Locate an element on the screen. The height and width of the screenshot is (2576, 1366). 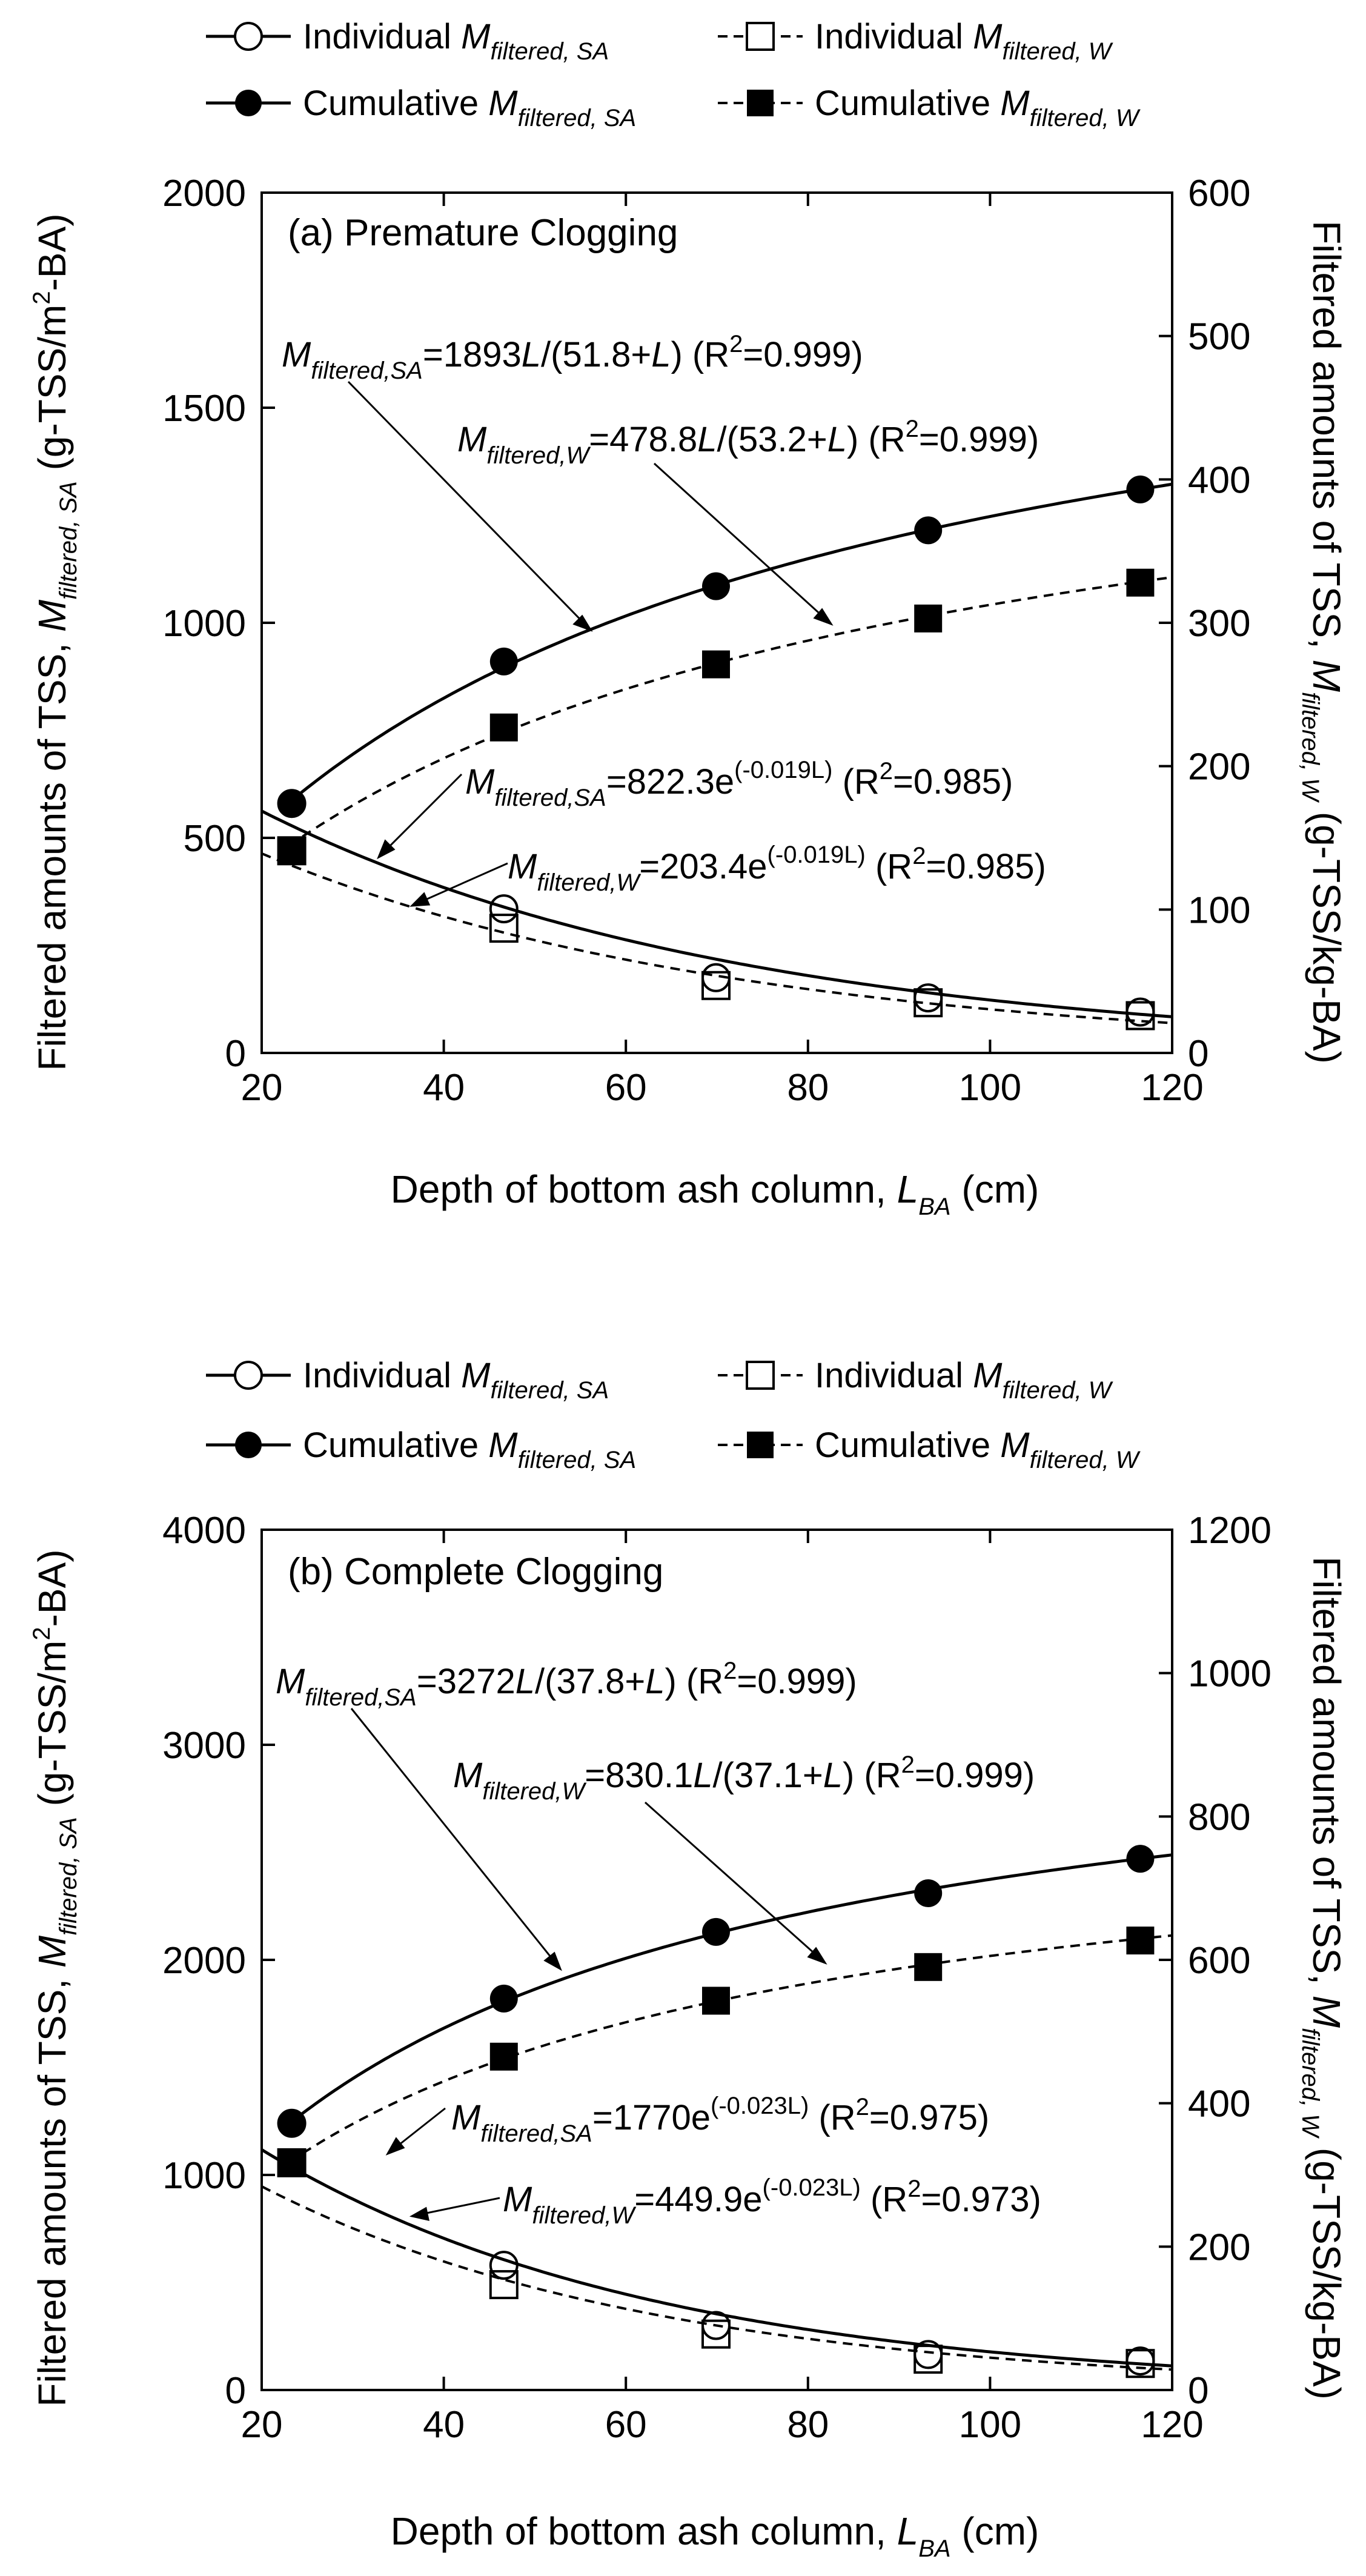
legend-label-individual-w-b: Individual Mfiltered, W is located at coordinates (964, 1380).